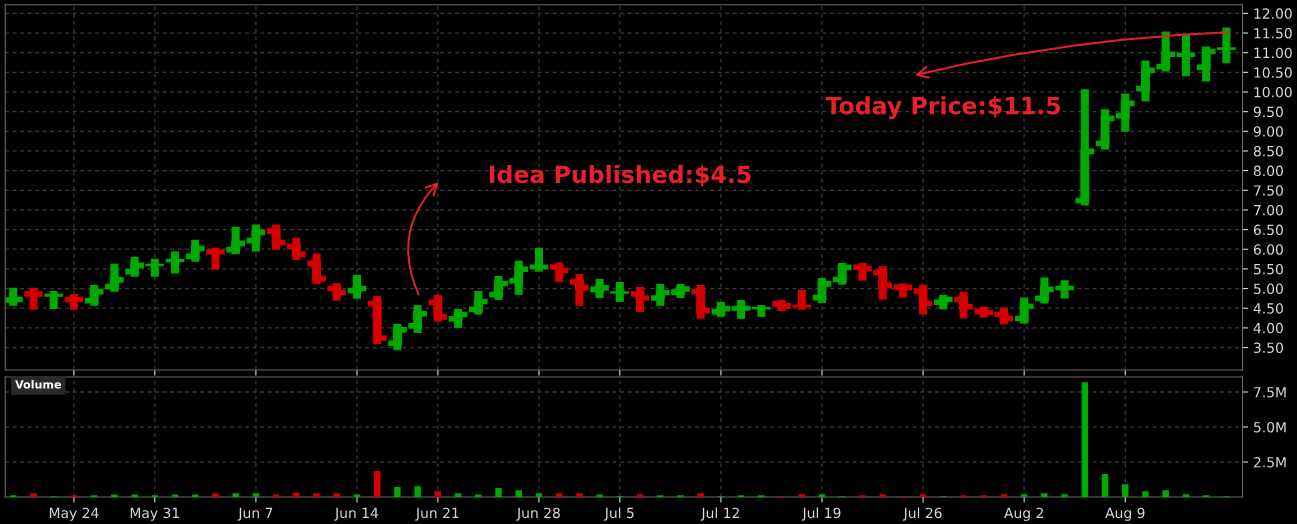 Image resolution: width=1297 pixels, height=524 pixels. Describe the element at coordinates (1268, 131) in the screenshot. I see `y-tick-label: 9.00` at that location.